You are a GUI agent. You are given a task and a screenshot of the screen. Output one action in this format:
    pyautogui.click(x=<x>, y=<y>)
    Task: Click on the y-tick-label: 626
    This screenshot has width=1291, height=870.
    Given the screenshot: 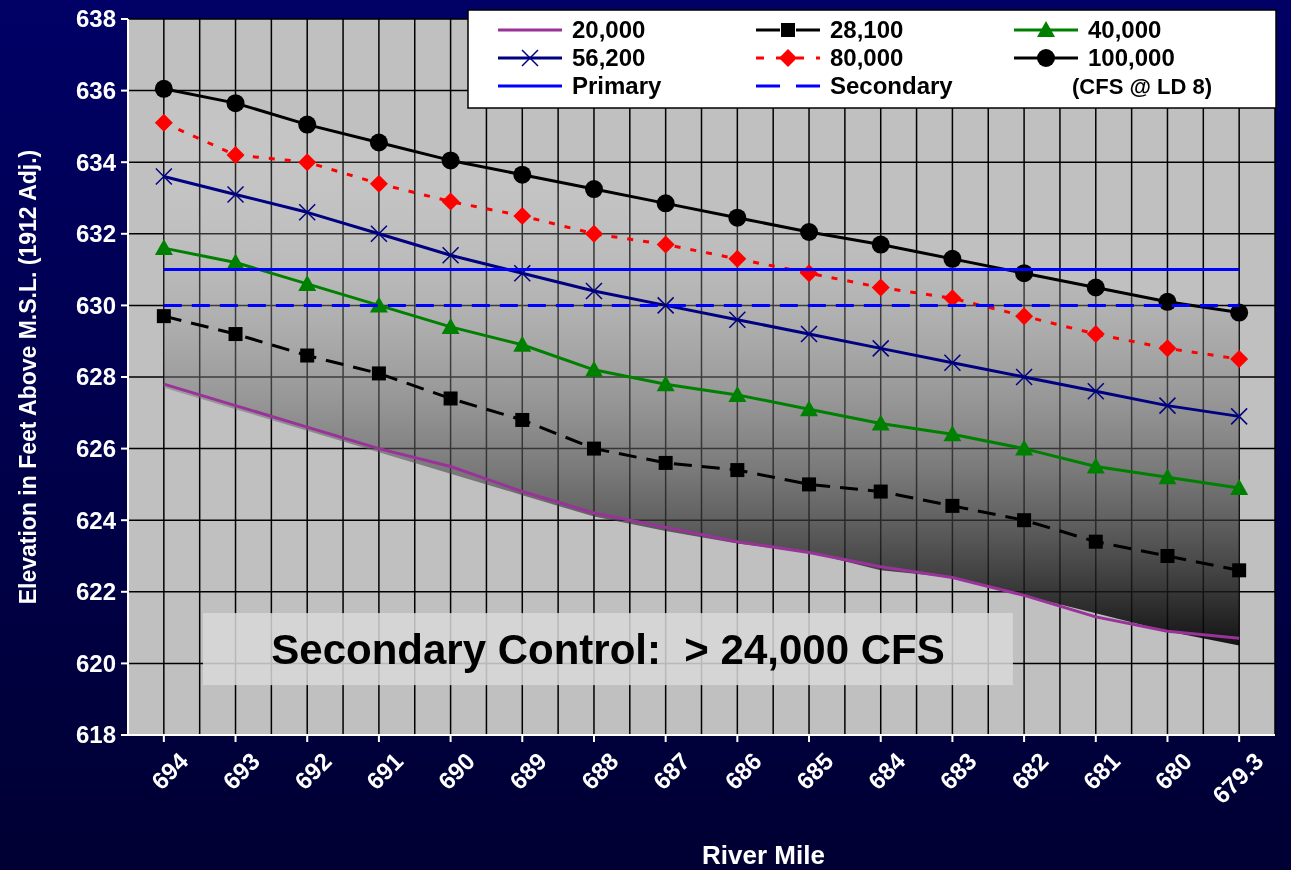 What is the action you would take?
    pyautogui.click(x=95, y=448)
    